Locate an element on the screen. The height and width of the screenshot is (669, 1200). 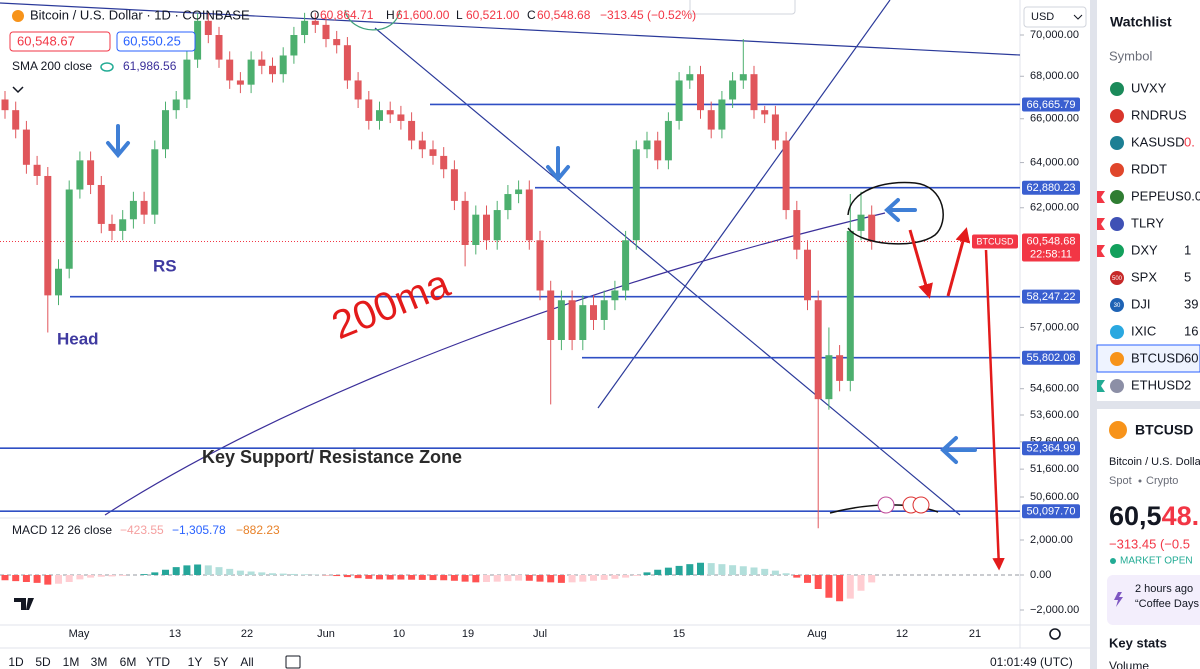
watchlist-row: ETHUSD 2 is located at coordinates (1144, 385).